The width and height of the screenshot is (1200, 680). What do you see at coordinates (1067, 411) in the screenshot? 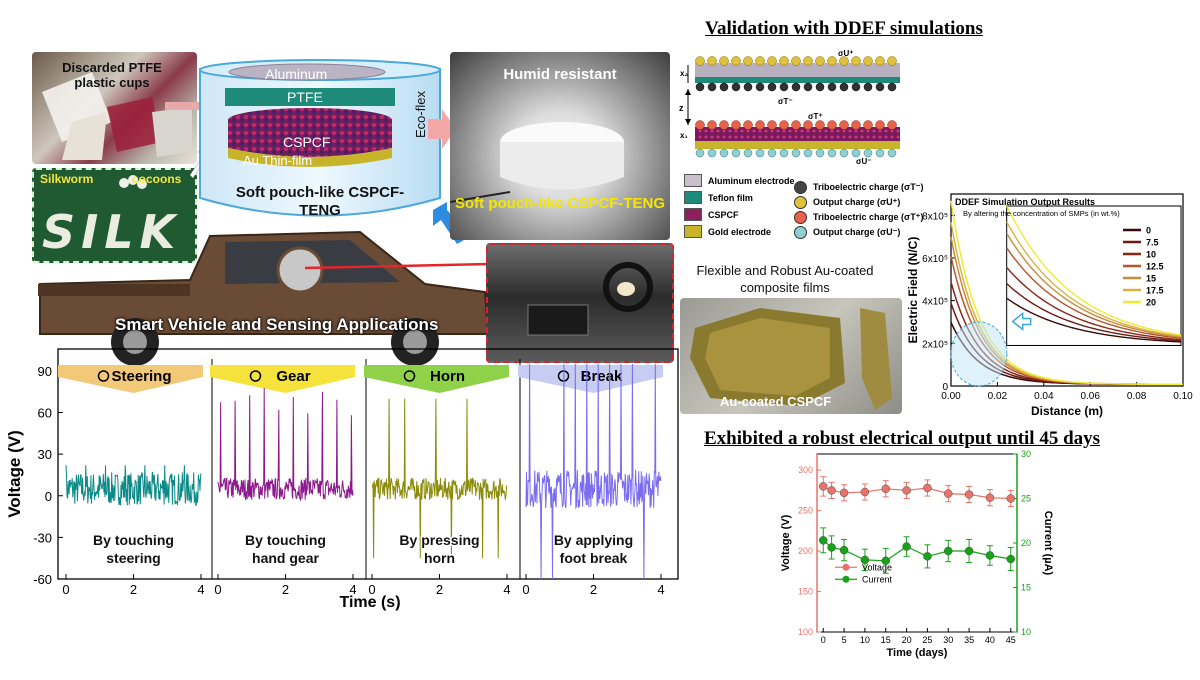
I see `efield-xlabel: Distance (m)` at bounding box center [1067, 411].